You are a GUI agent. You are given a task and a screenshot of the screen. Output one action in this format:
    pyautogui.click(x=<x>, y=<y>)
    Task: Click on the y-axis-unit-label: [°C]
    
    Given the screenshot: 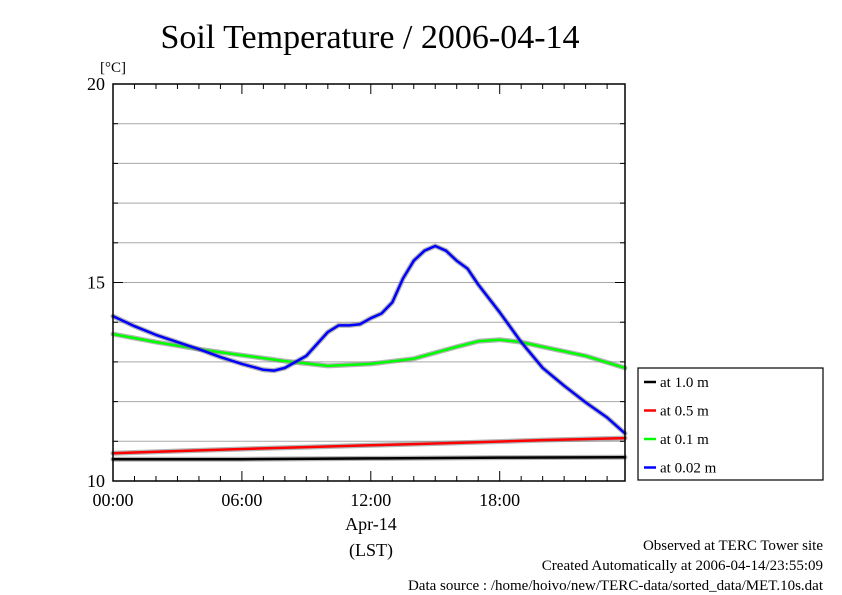 What is the action you would take?
    pyautogui.click(x=113, y=68)
    